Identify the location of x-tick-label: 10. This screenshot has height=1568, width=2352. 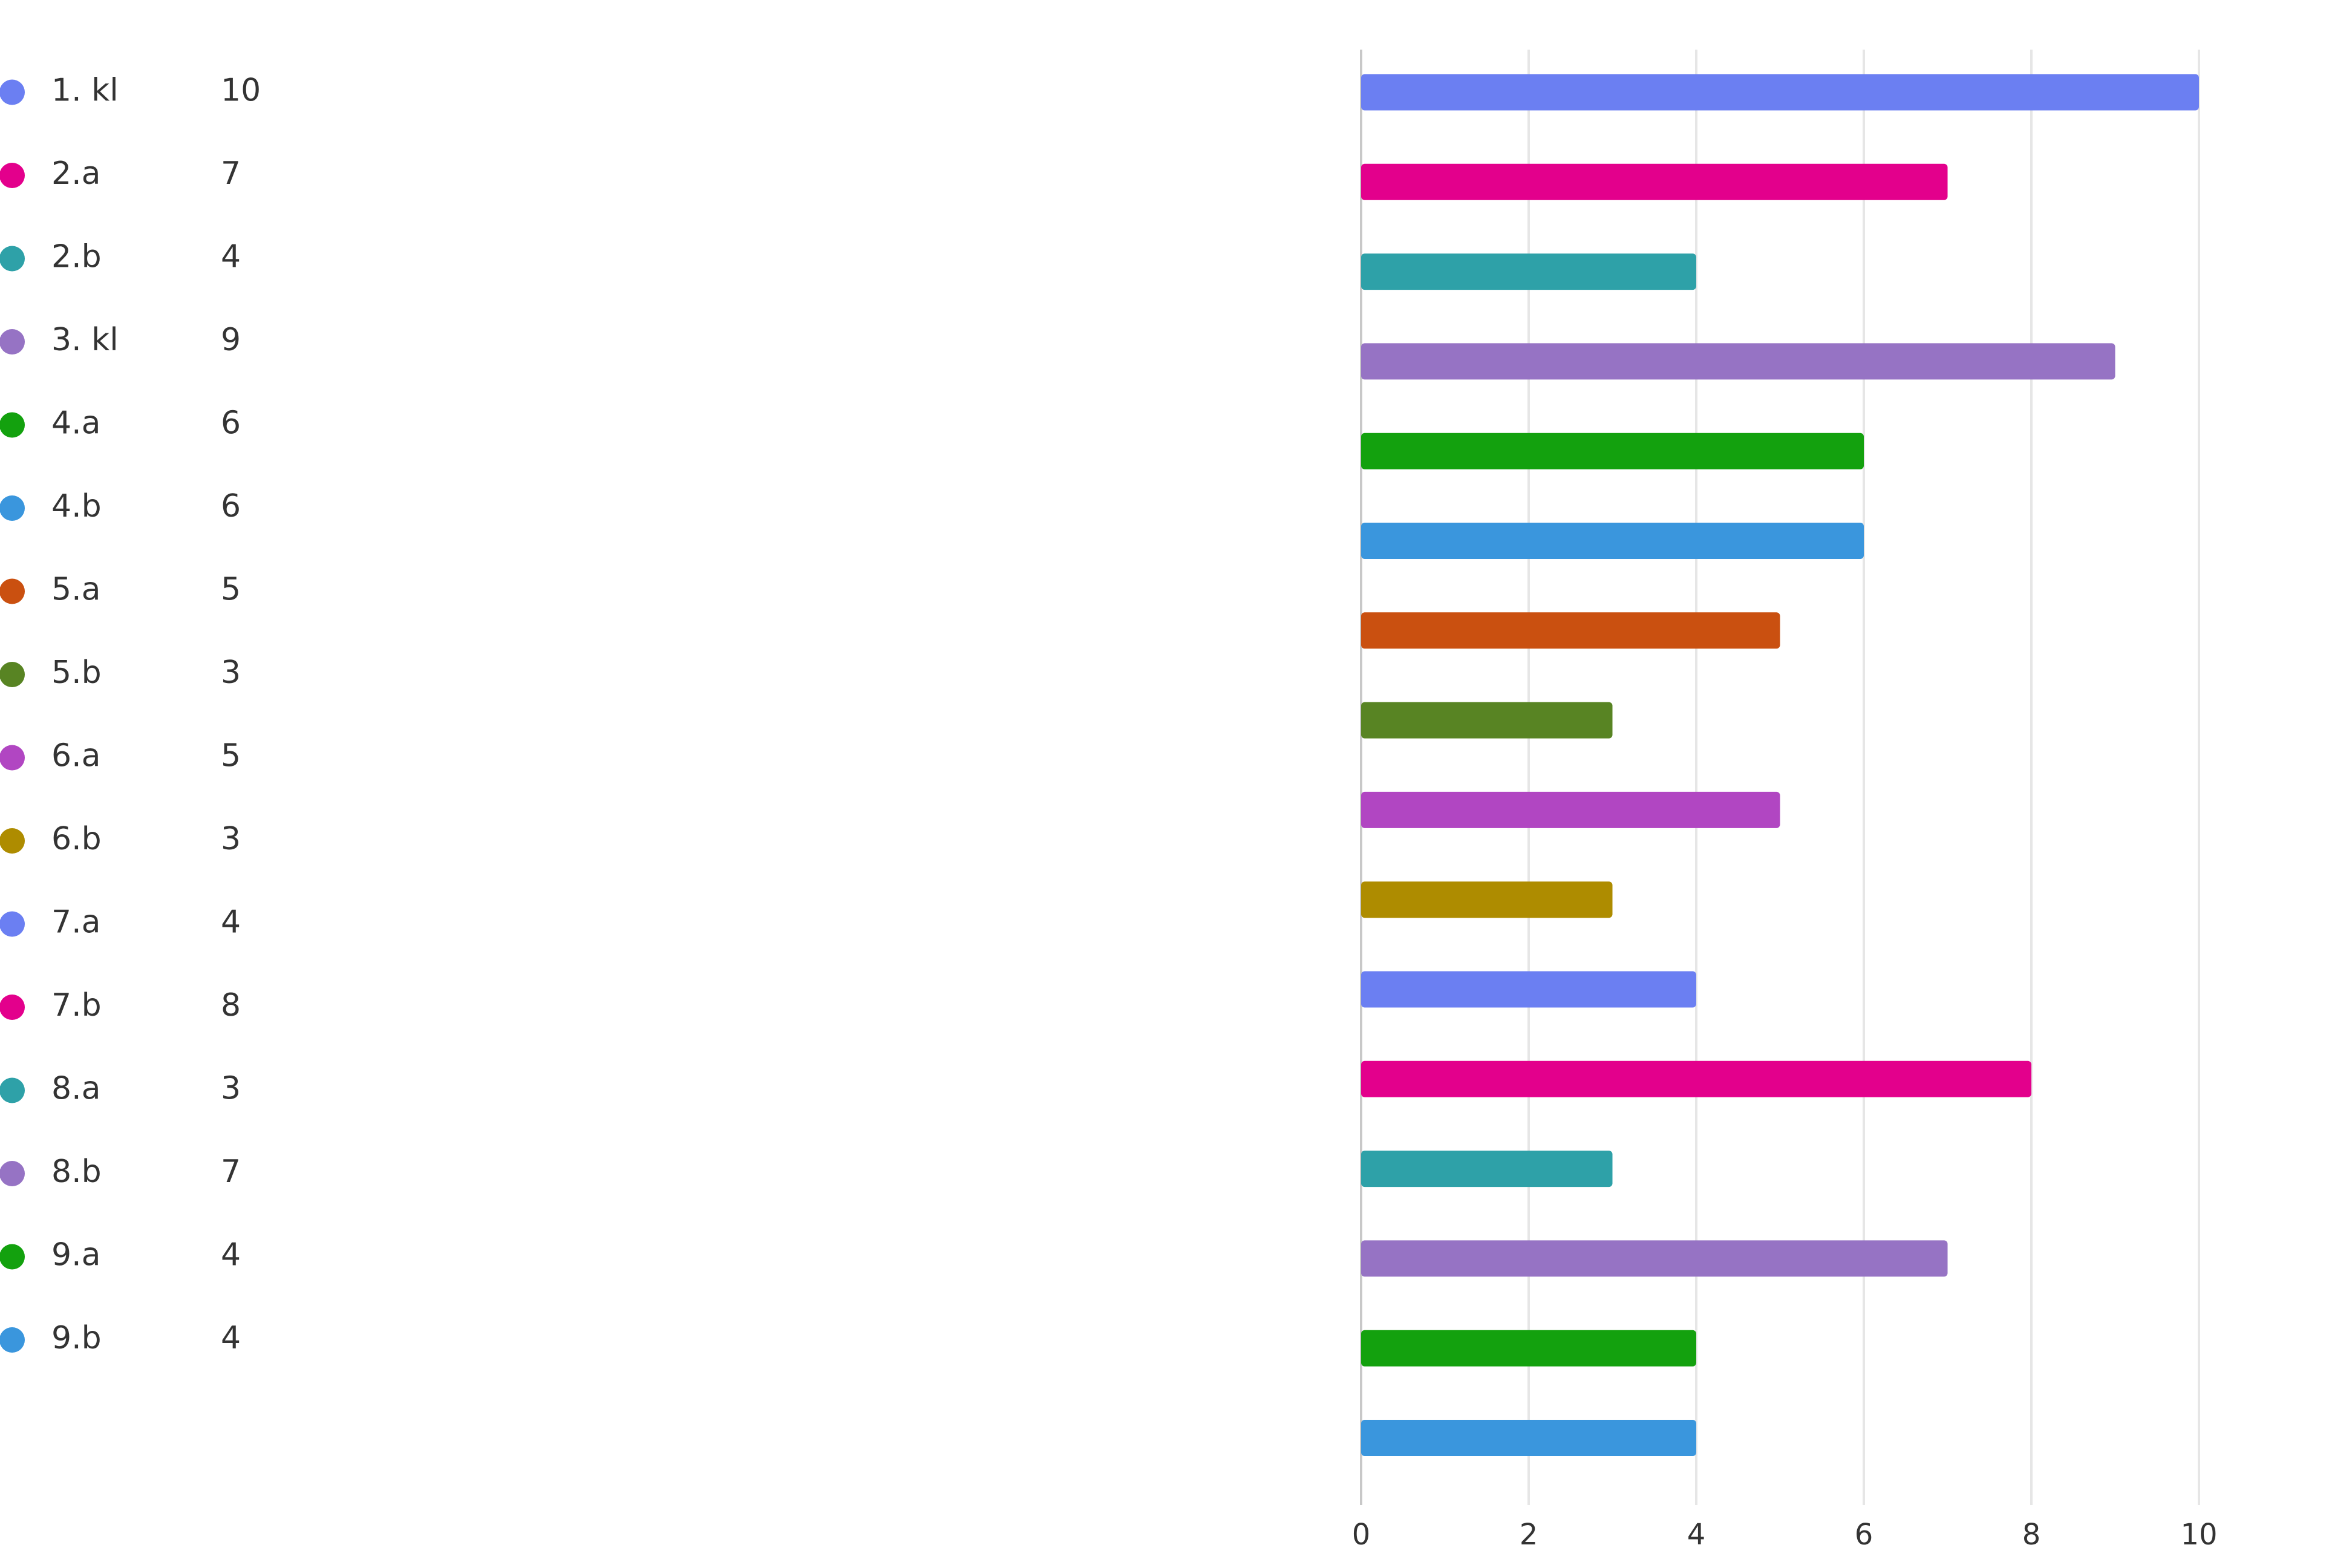
(2198, 1535).